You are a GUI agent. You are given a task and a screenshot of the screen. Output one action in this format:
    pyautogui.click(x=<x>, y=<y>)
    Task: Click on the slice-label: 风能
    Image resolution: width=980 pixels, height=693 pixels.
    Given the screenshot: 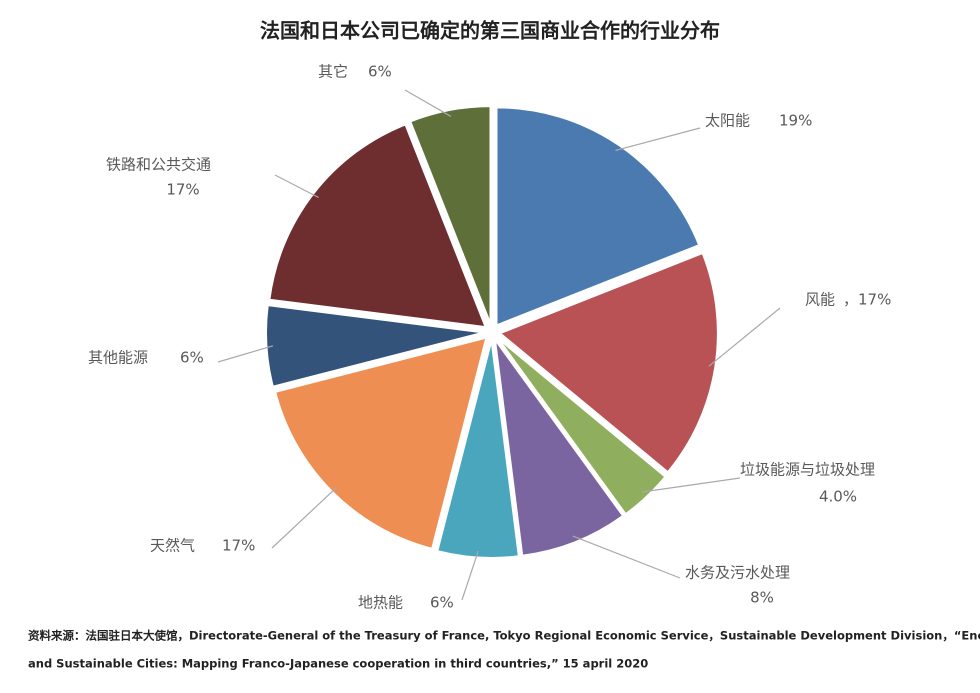 What is the action you would take?
    pyautogui.click(x=820, y=300)
    